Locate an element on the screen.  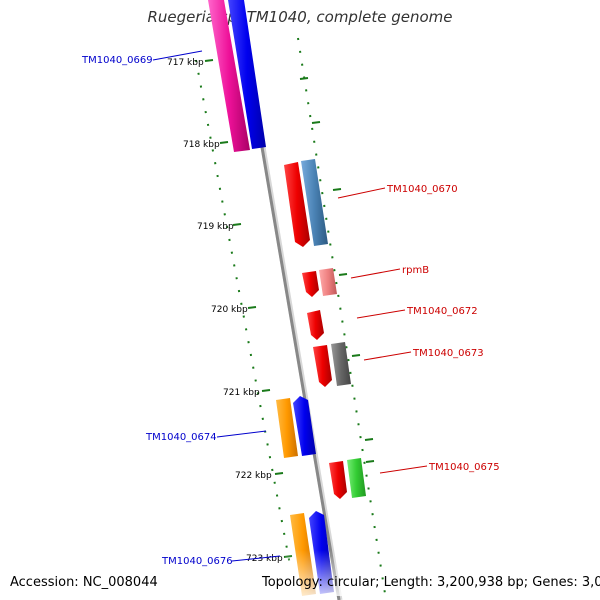
tick-label-717: 717 kbp is located at coordinates (185, 63).